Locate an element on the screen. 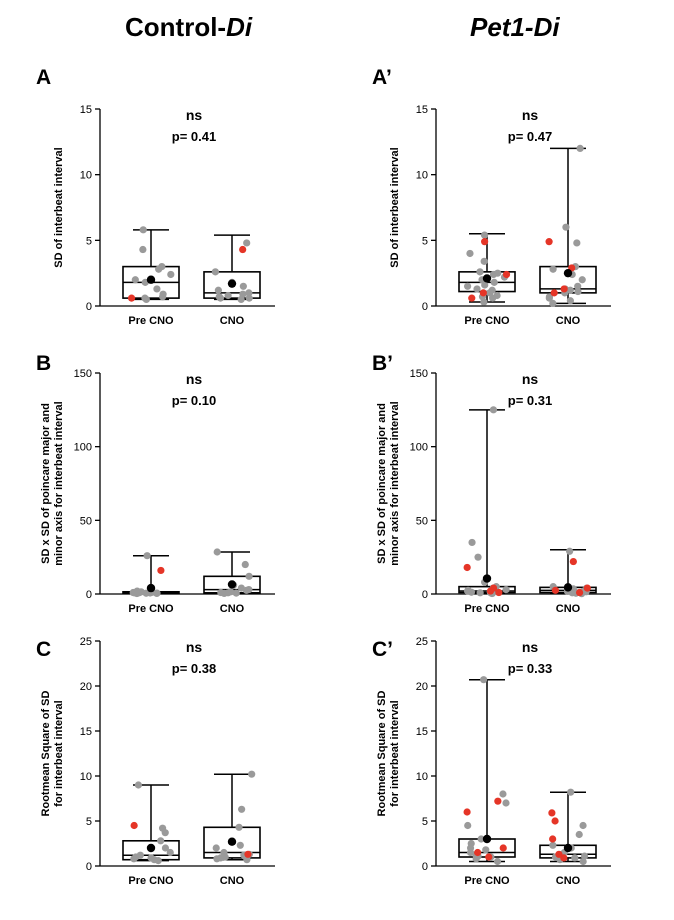 The height and width of the screenshot is (920, 674). y-tick-label: 25 is located at coordinates (86, 642).